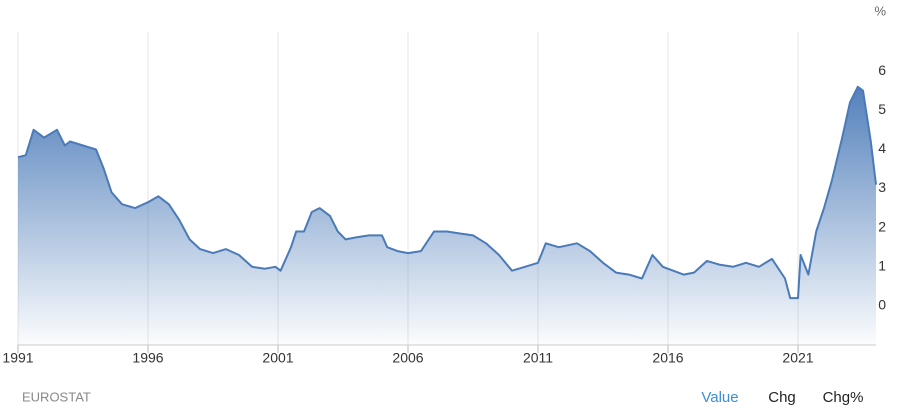 Image resolution: width=900 pixels, height=418 pixels. Describe the element at coordinates (882, 305) in the screenshot. I see `y-tick-label: 0` at that location.